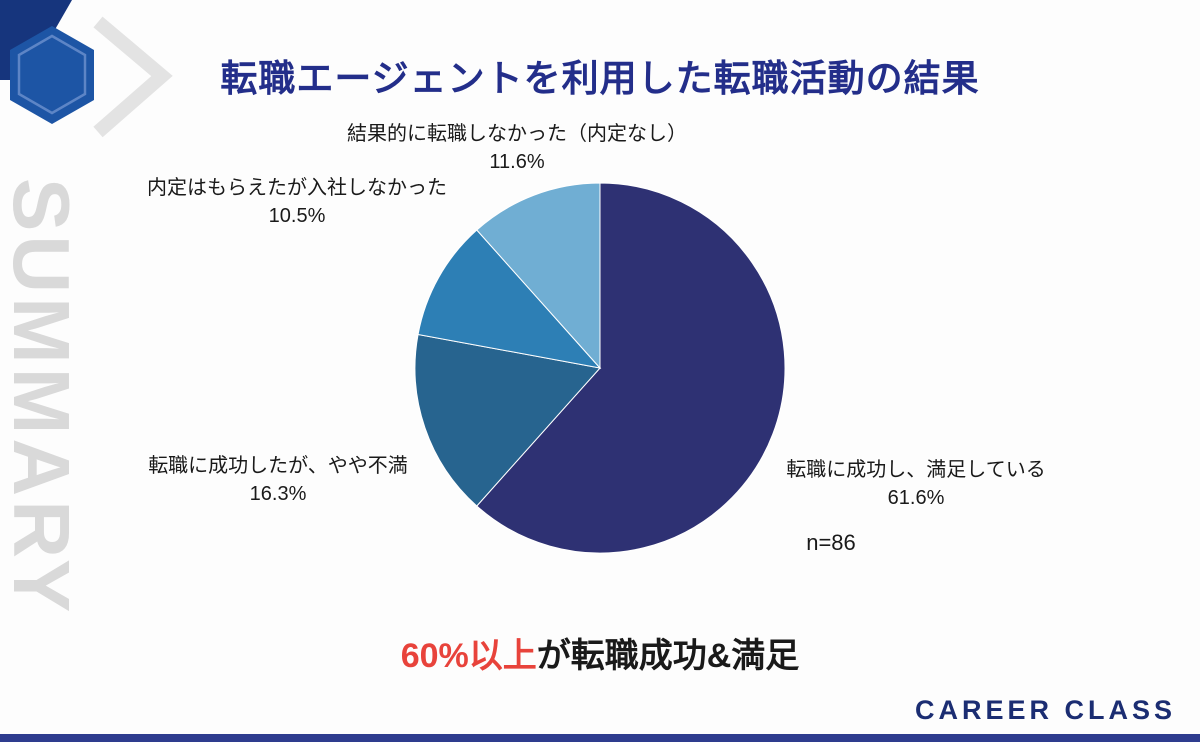  What do you see at coordinates (468, 656) in the screenshot?
I see `key-message-emphasis: 60%以上` at bounding box center [468, 656].